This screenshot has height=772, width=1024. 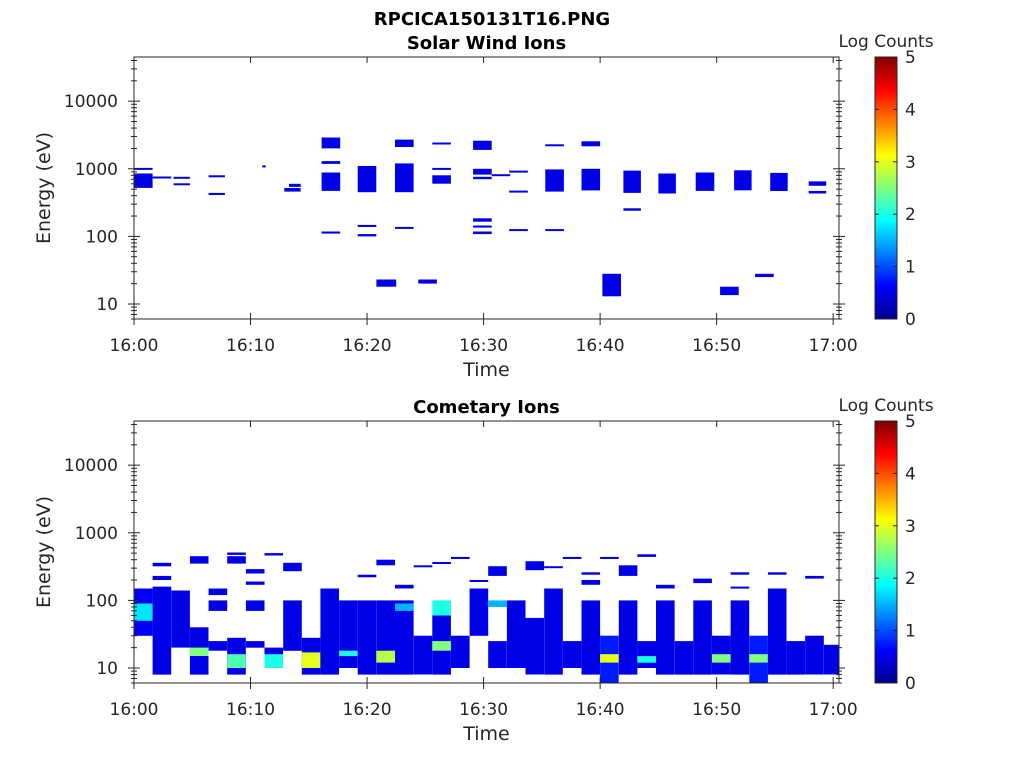 What do you see at coordinates (486, 407) in the screenshot?
I see `panel-title: Cometary Ions` at bounding box center [486, 407].